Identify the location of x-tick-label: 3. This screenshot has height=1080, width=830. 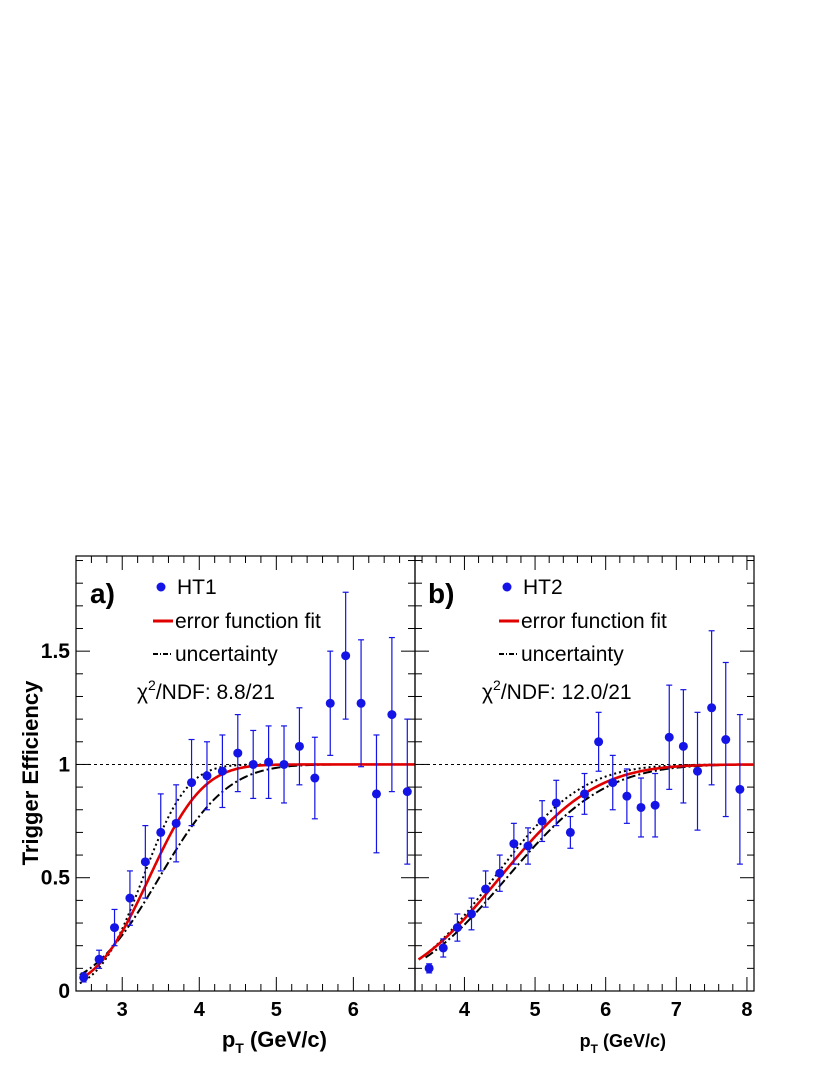
(122, 1010).